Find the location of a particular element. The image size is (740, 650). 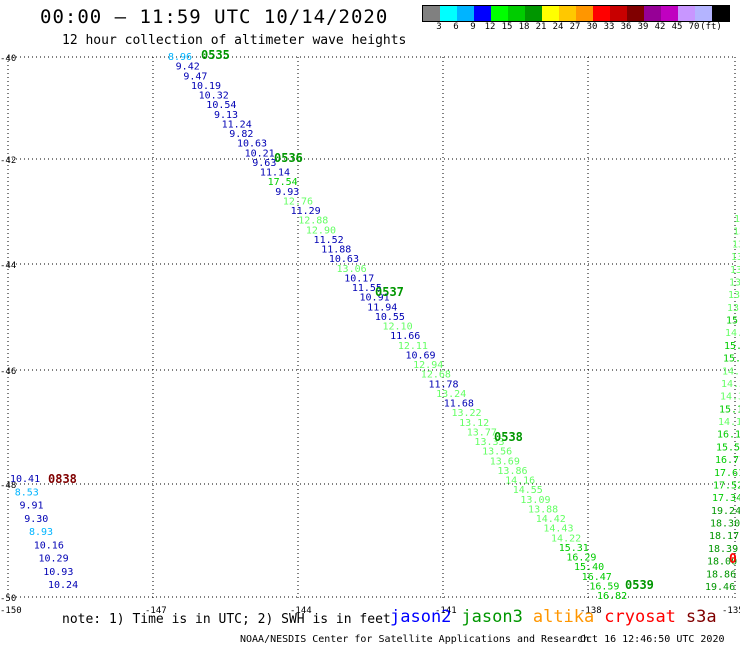

swh-value: 14.8 is located at coordinates (731, 371).